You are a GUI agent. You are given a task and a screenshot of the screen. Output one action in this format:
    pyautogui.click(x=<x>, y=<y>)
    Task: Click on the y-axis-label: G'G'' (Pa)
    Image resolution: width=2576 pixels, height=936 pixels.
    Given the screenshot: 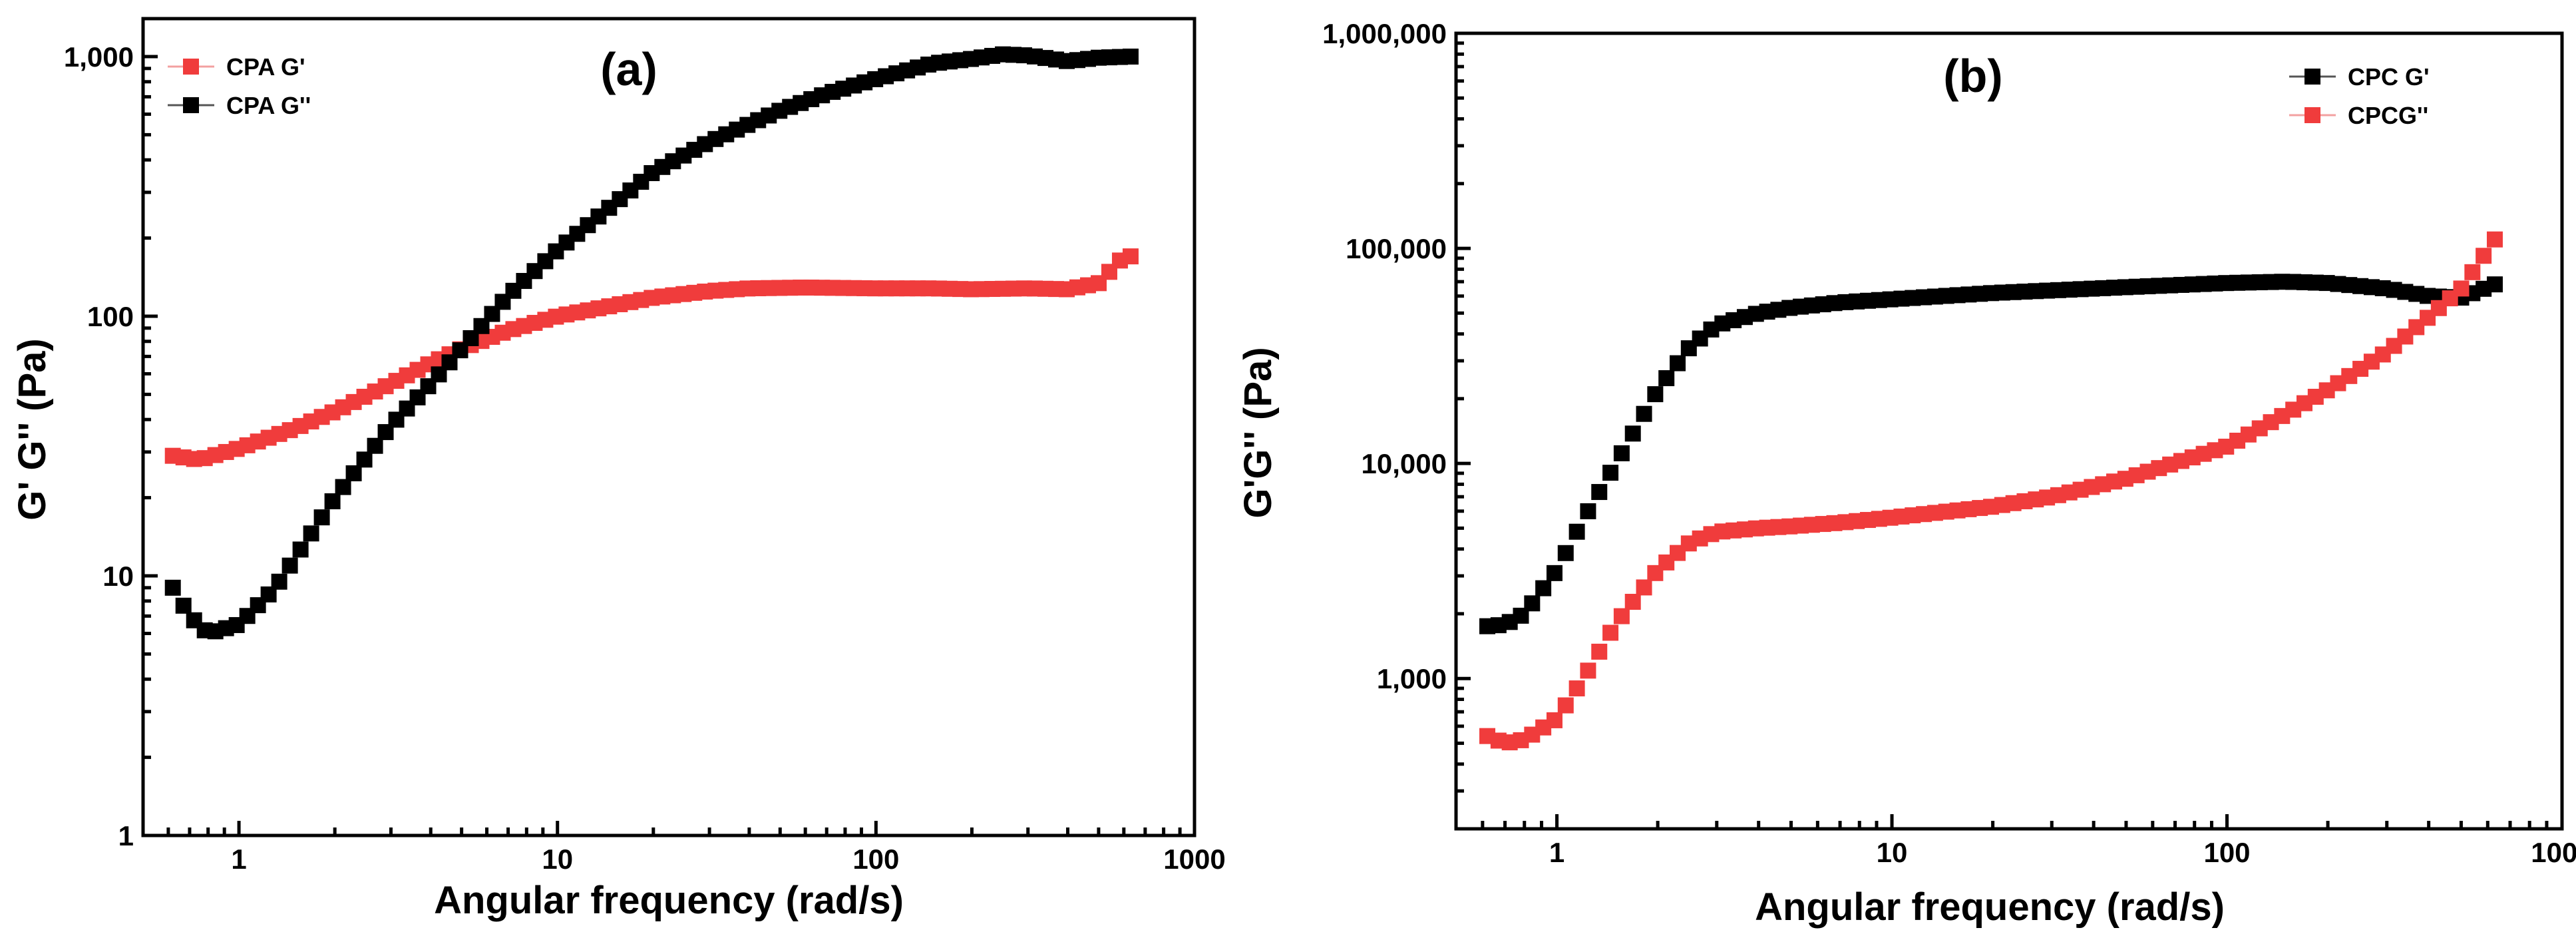 What is the action you would take?
    pyautogui.click(x=1258, y=432)
    